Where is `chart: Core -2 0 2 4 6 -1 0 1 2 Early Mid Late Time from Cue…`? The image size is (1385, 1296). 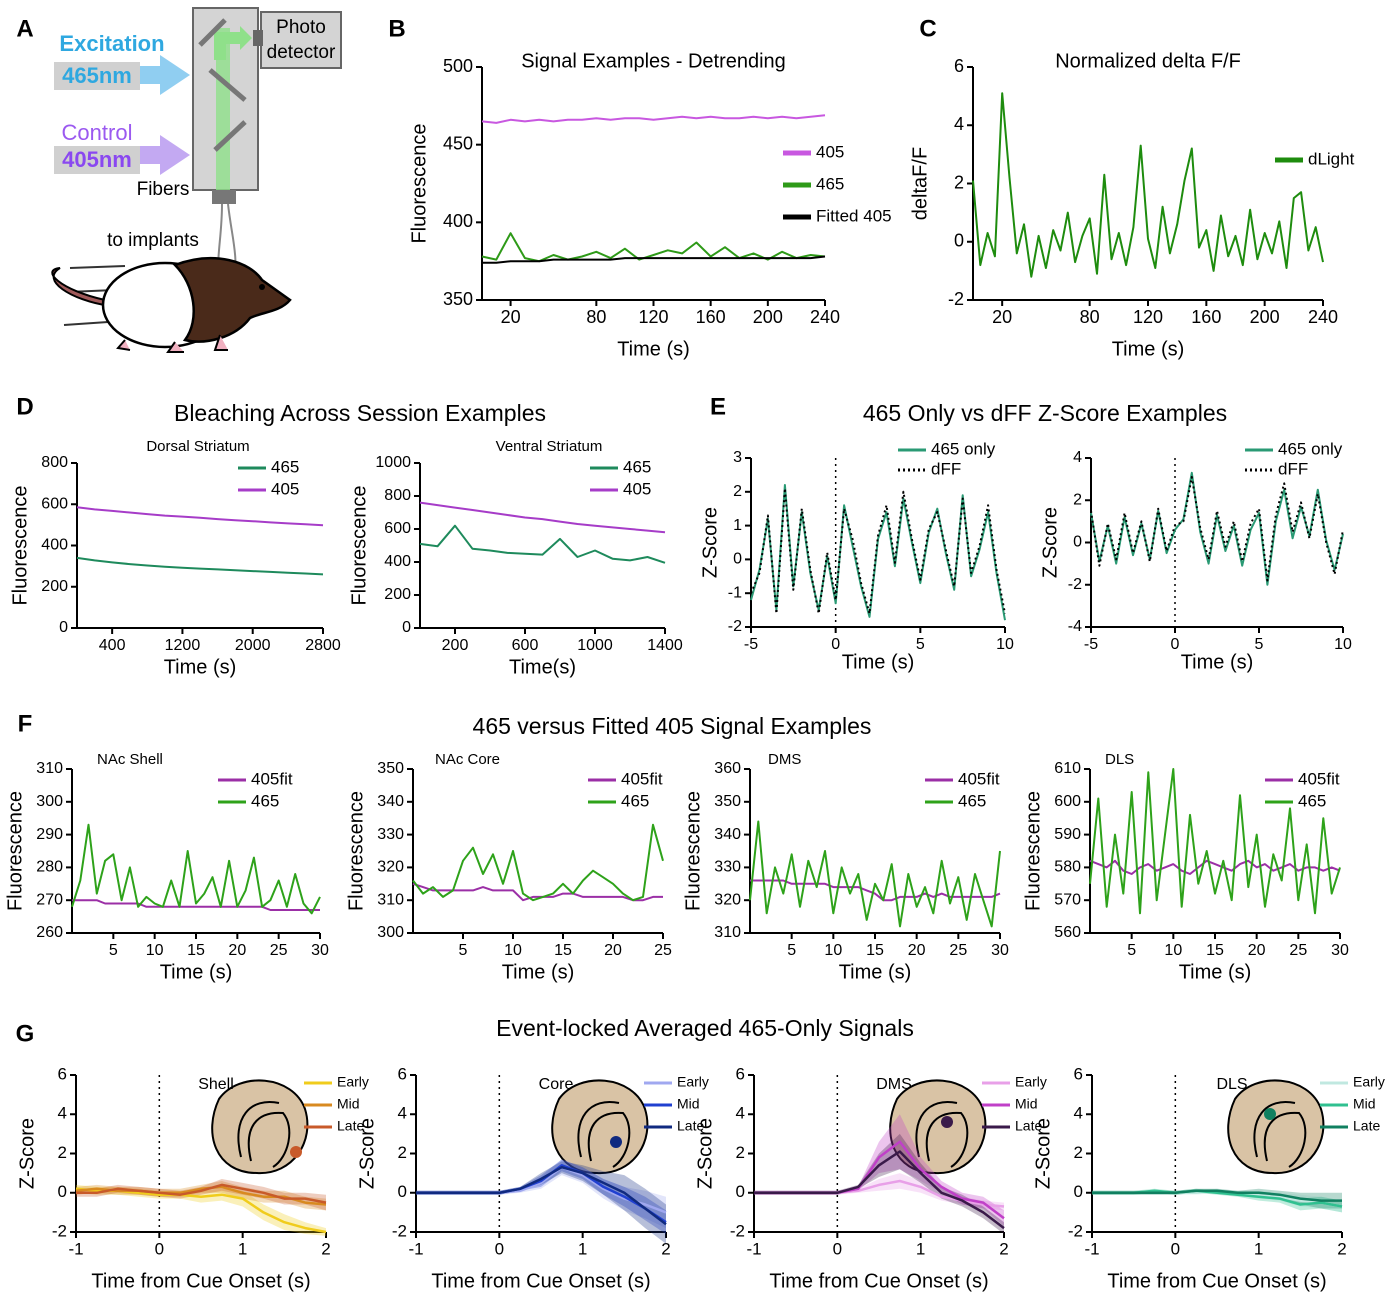 chart: Core -2 0 2 4 6 -1 0 1 2 Early Mid Late Time from Cue… is located at coordinates (532, 1178).